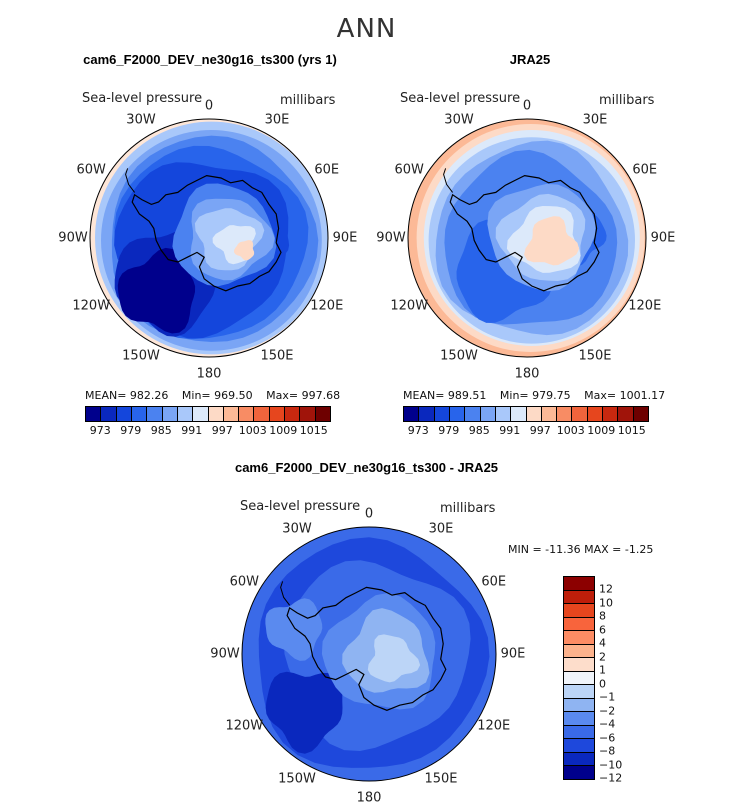 The image size is (733, 806). Describe the element at coordinates (607, 751) in the screenshot. I see `colorbar-tick-label: −8` at that location.